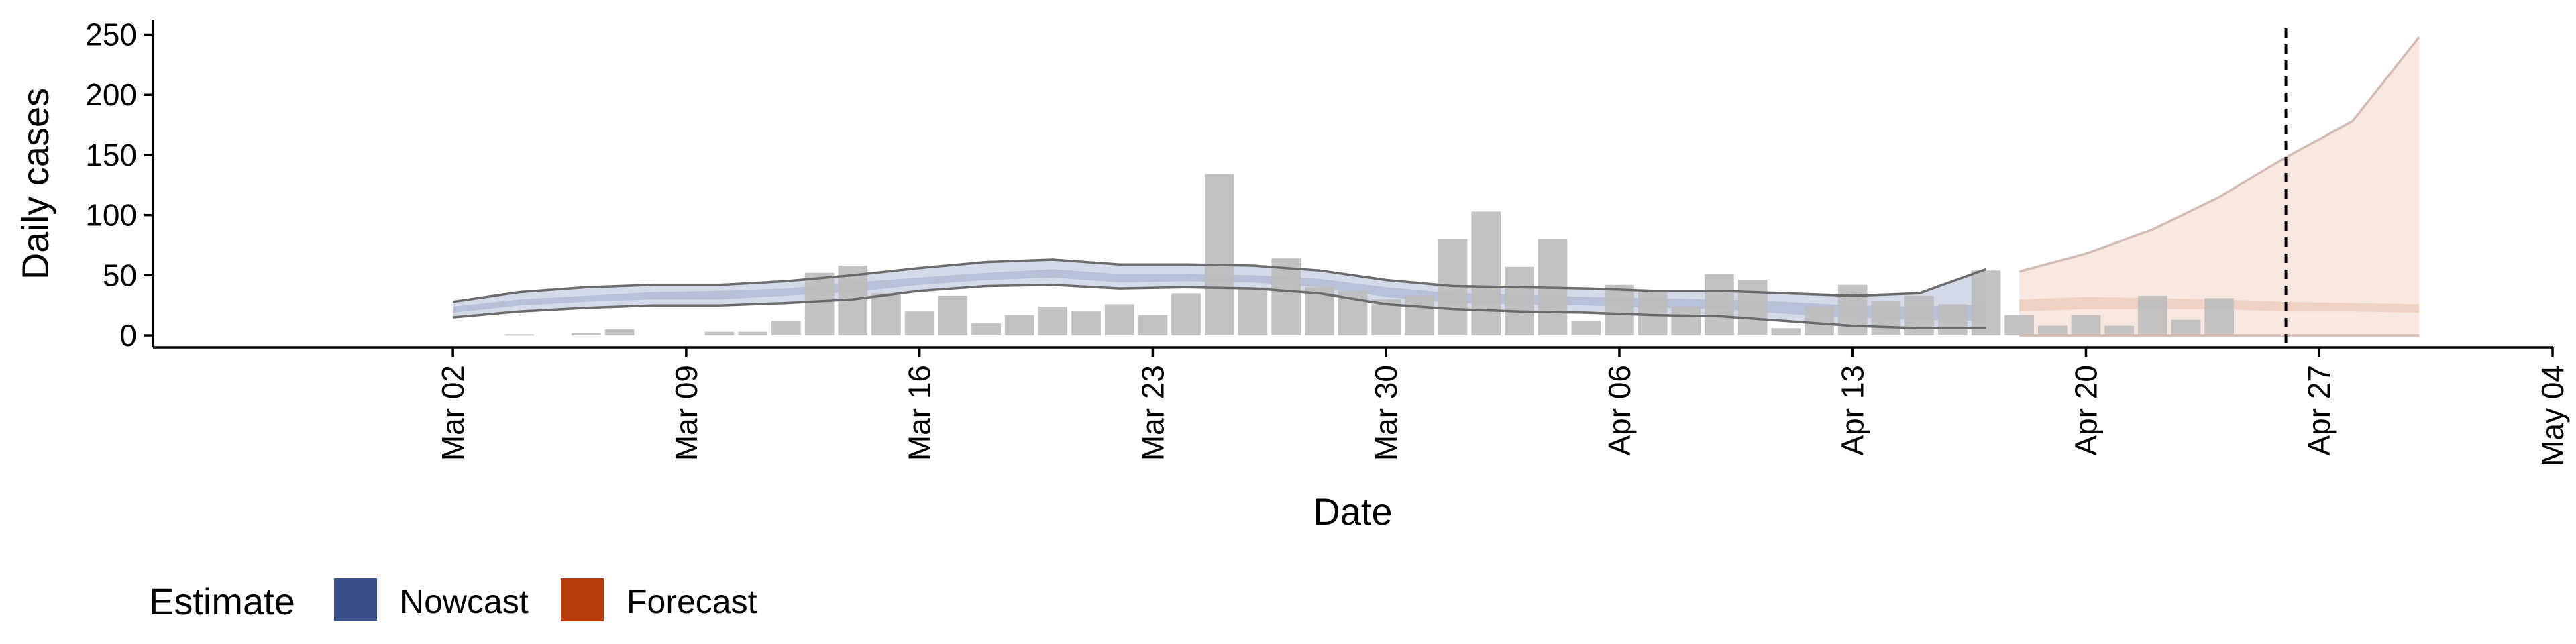 The height and width of the screenshot is (644, 2576). What do you see at coordinates (686, 413) in the screenshot?
I see `x-tick-label: Mar 09` at bounding box center [686, 413].